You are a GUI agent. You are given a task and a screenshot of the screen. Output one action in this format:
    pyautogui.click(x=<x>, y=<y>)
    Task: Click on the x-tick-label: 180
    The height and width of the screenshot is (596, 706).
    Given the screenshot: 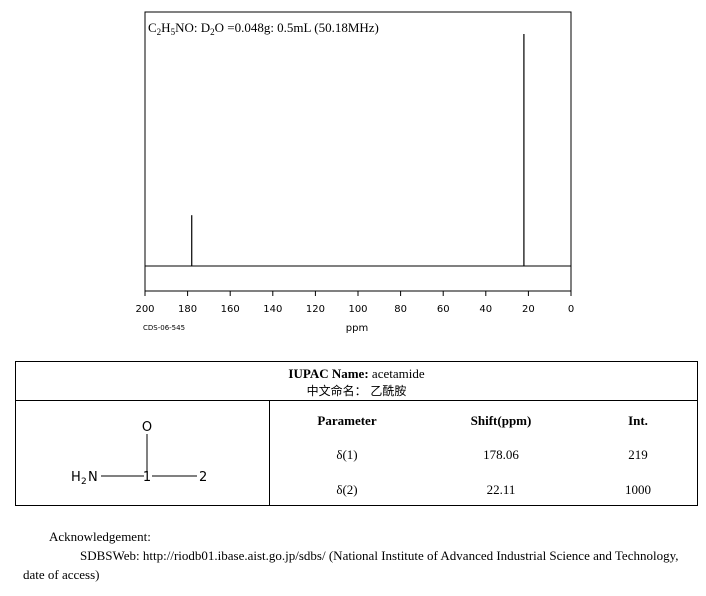 What is the action you would take?
    pyautogui.click(x=187, y=309)
    